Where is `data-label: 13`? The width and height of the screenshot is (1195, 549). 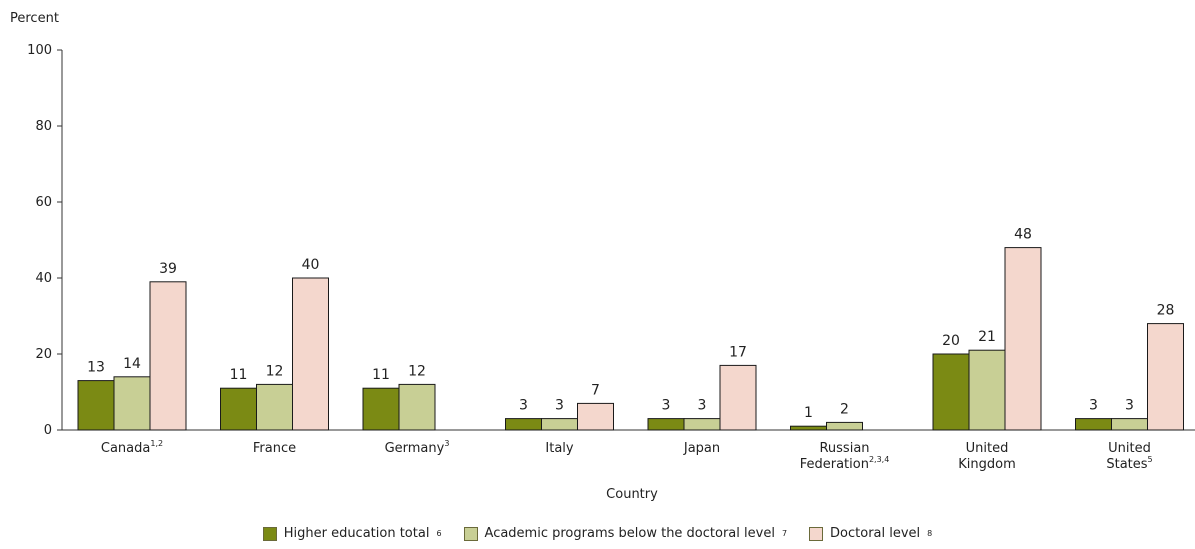
data-label: 13 is located at coordinates (96, 368).